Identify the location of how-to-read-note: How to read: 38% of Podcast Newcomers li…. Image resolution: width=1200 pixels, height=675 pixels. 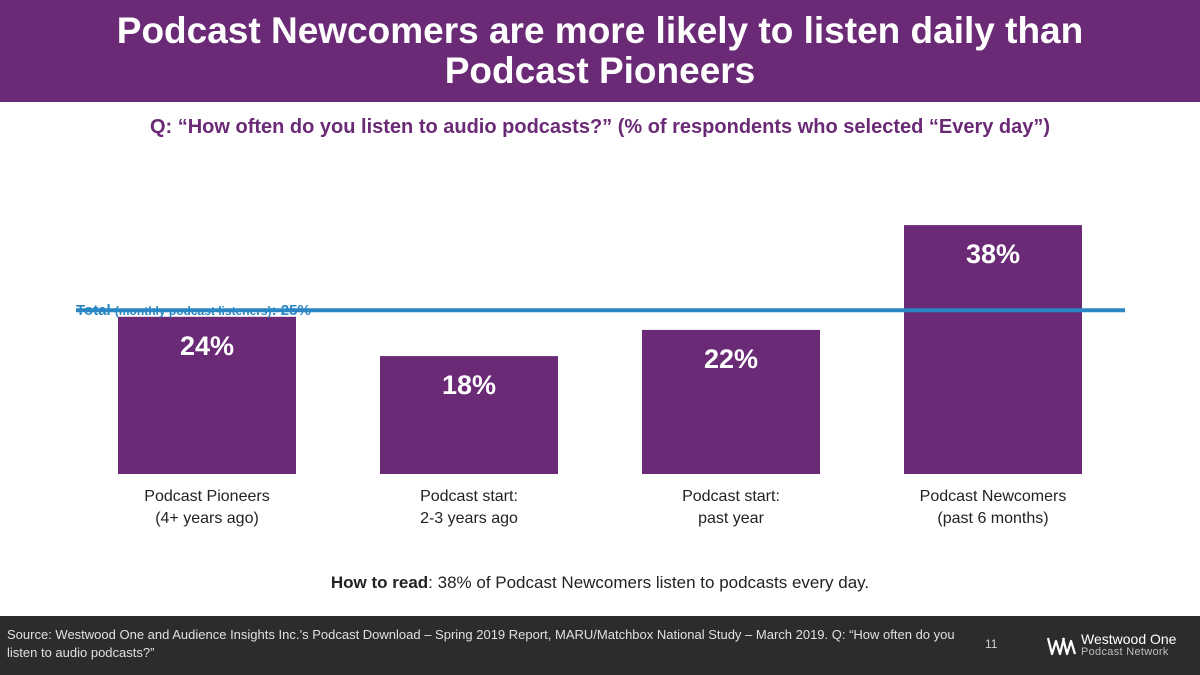
(600, 583).